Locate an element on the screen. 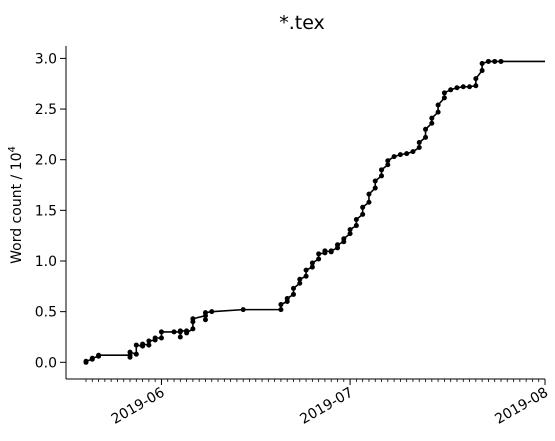 This screenshot has height=441, width=555. y-tick-label: 2.0 is located at coordinates (46, 161).